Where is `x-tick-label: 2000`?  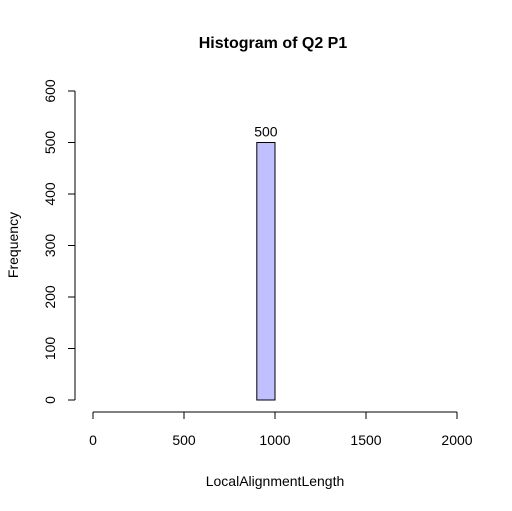 x-tick-label: 2000 is located at coordinates (456, 440).